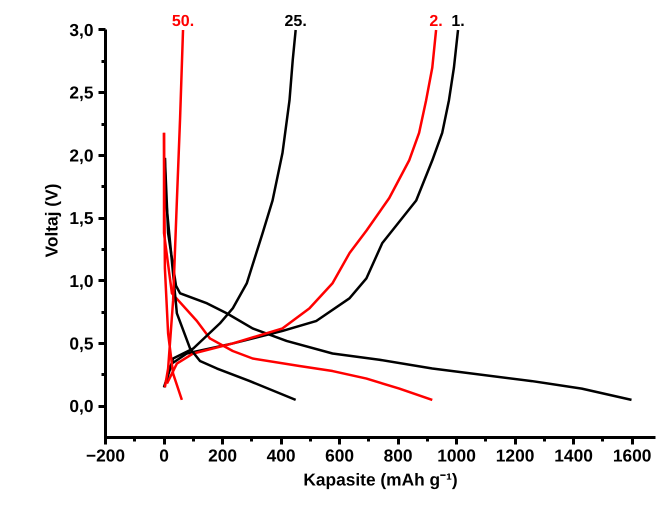  Describe the element at coordinates (573, 456) in the screenshot. I see `x-tick-label: 1400` at that location.